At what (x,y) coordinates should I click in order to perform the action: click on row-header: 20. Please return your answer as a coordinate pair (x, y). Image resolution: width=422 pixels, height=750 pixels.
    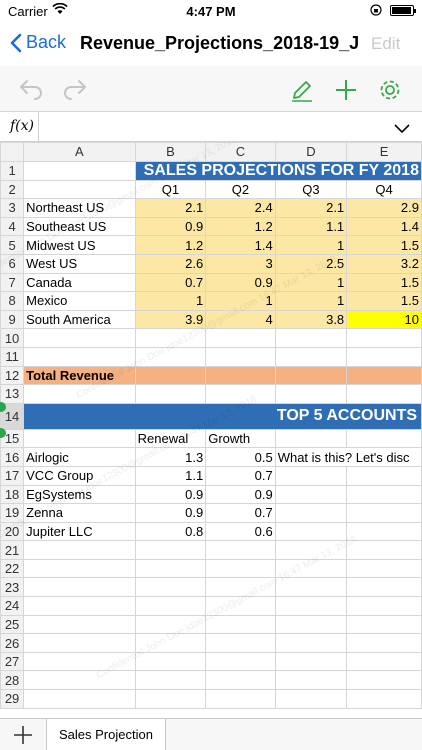
    Looking at the image, I should click on (12, 531).